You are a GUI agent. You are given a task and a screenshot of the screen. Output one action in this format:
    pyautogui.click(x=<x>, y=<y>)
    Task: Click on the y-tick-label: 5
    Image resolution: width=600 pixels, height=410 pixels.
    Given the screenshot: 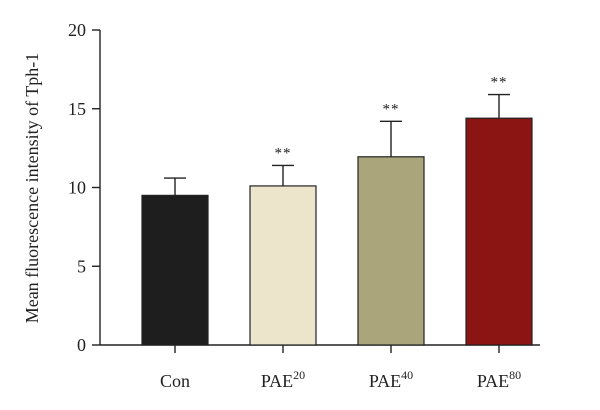 What is the action you would take?
    pyautogui.click(x=81, y=266)
    